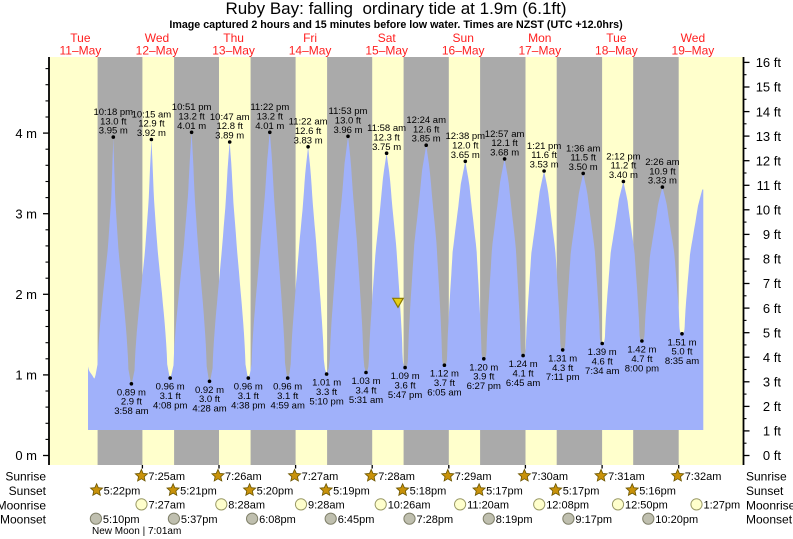 The width and height of the screenshot is (793, 539). Describe the element at coordinates (157, 51) in the screenshot. I see `svg-text: 12–May` at that location.